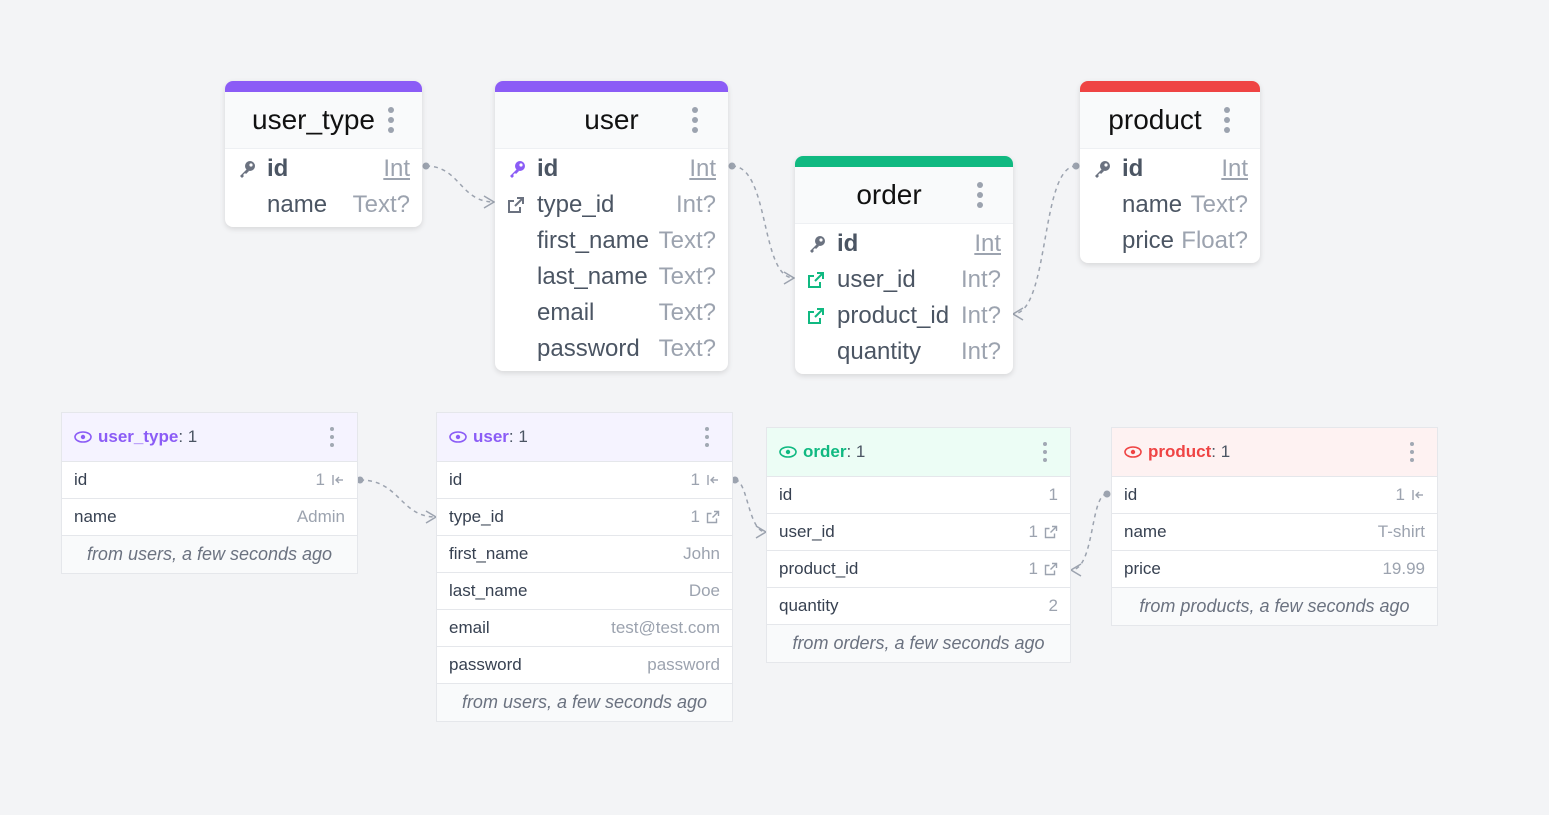 The width and height of the screenshot is (1549, 815). Describe the element at coordinates (1170, 241) in the screenshot. I see `field-row: price Float?` at that location.